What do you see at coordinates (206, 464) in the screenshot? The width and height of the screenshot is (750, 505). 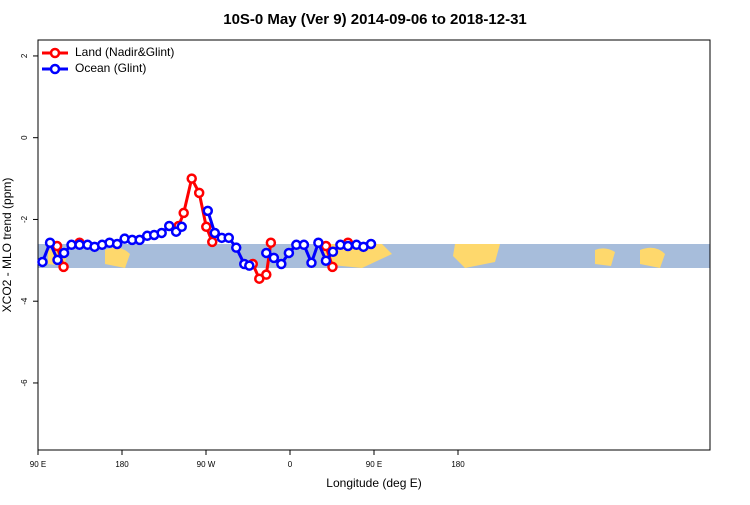 I see `x-tick-label: 90 W` at bounding box center [206, 464].